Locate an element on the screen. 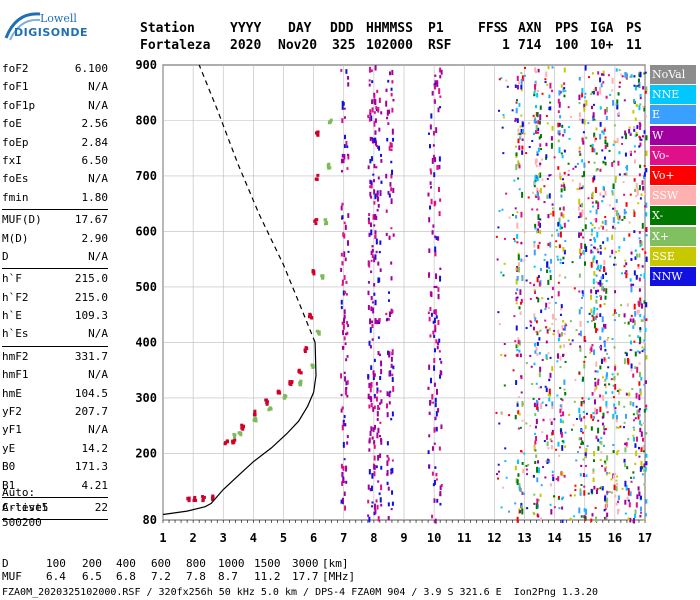  param-row: MUF(D) 17.67 is located at coordinates (55, 220).